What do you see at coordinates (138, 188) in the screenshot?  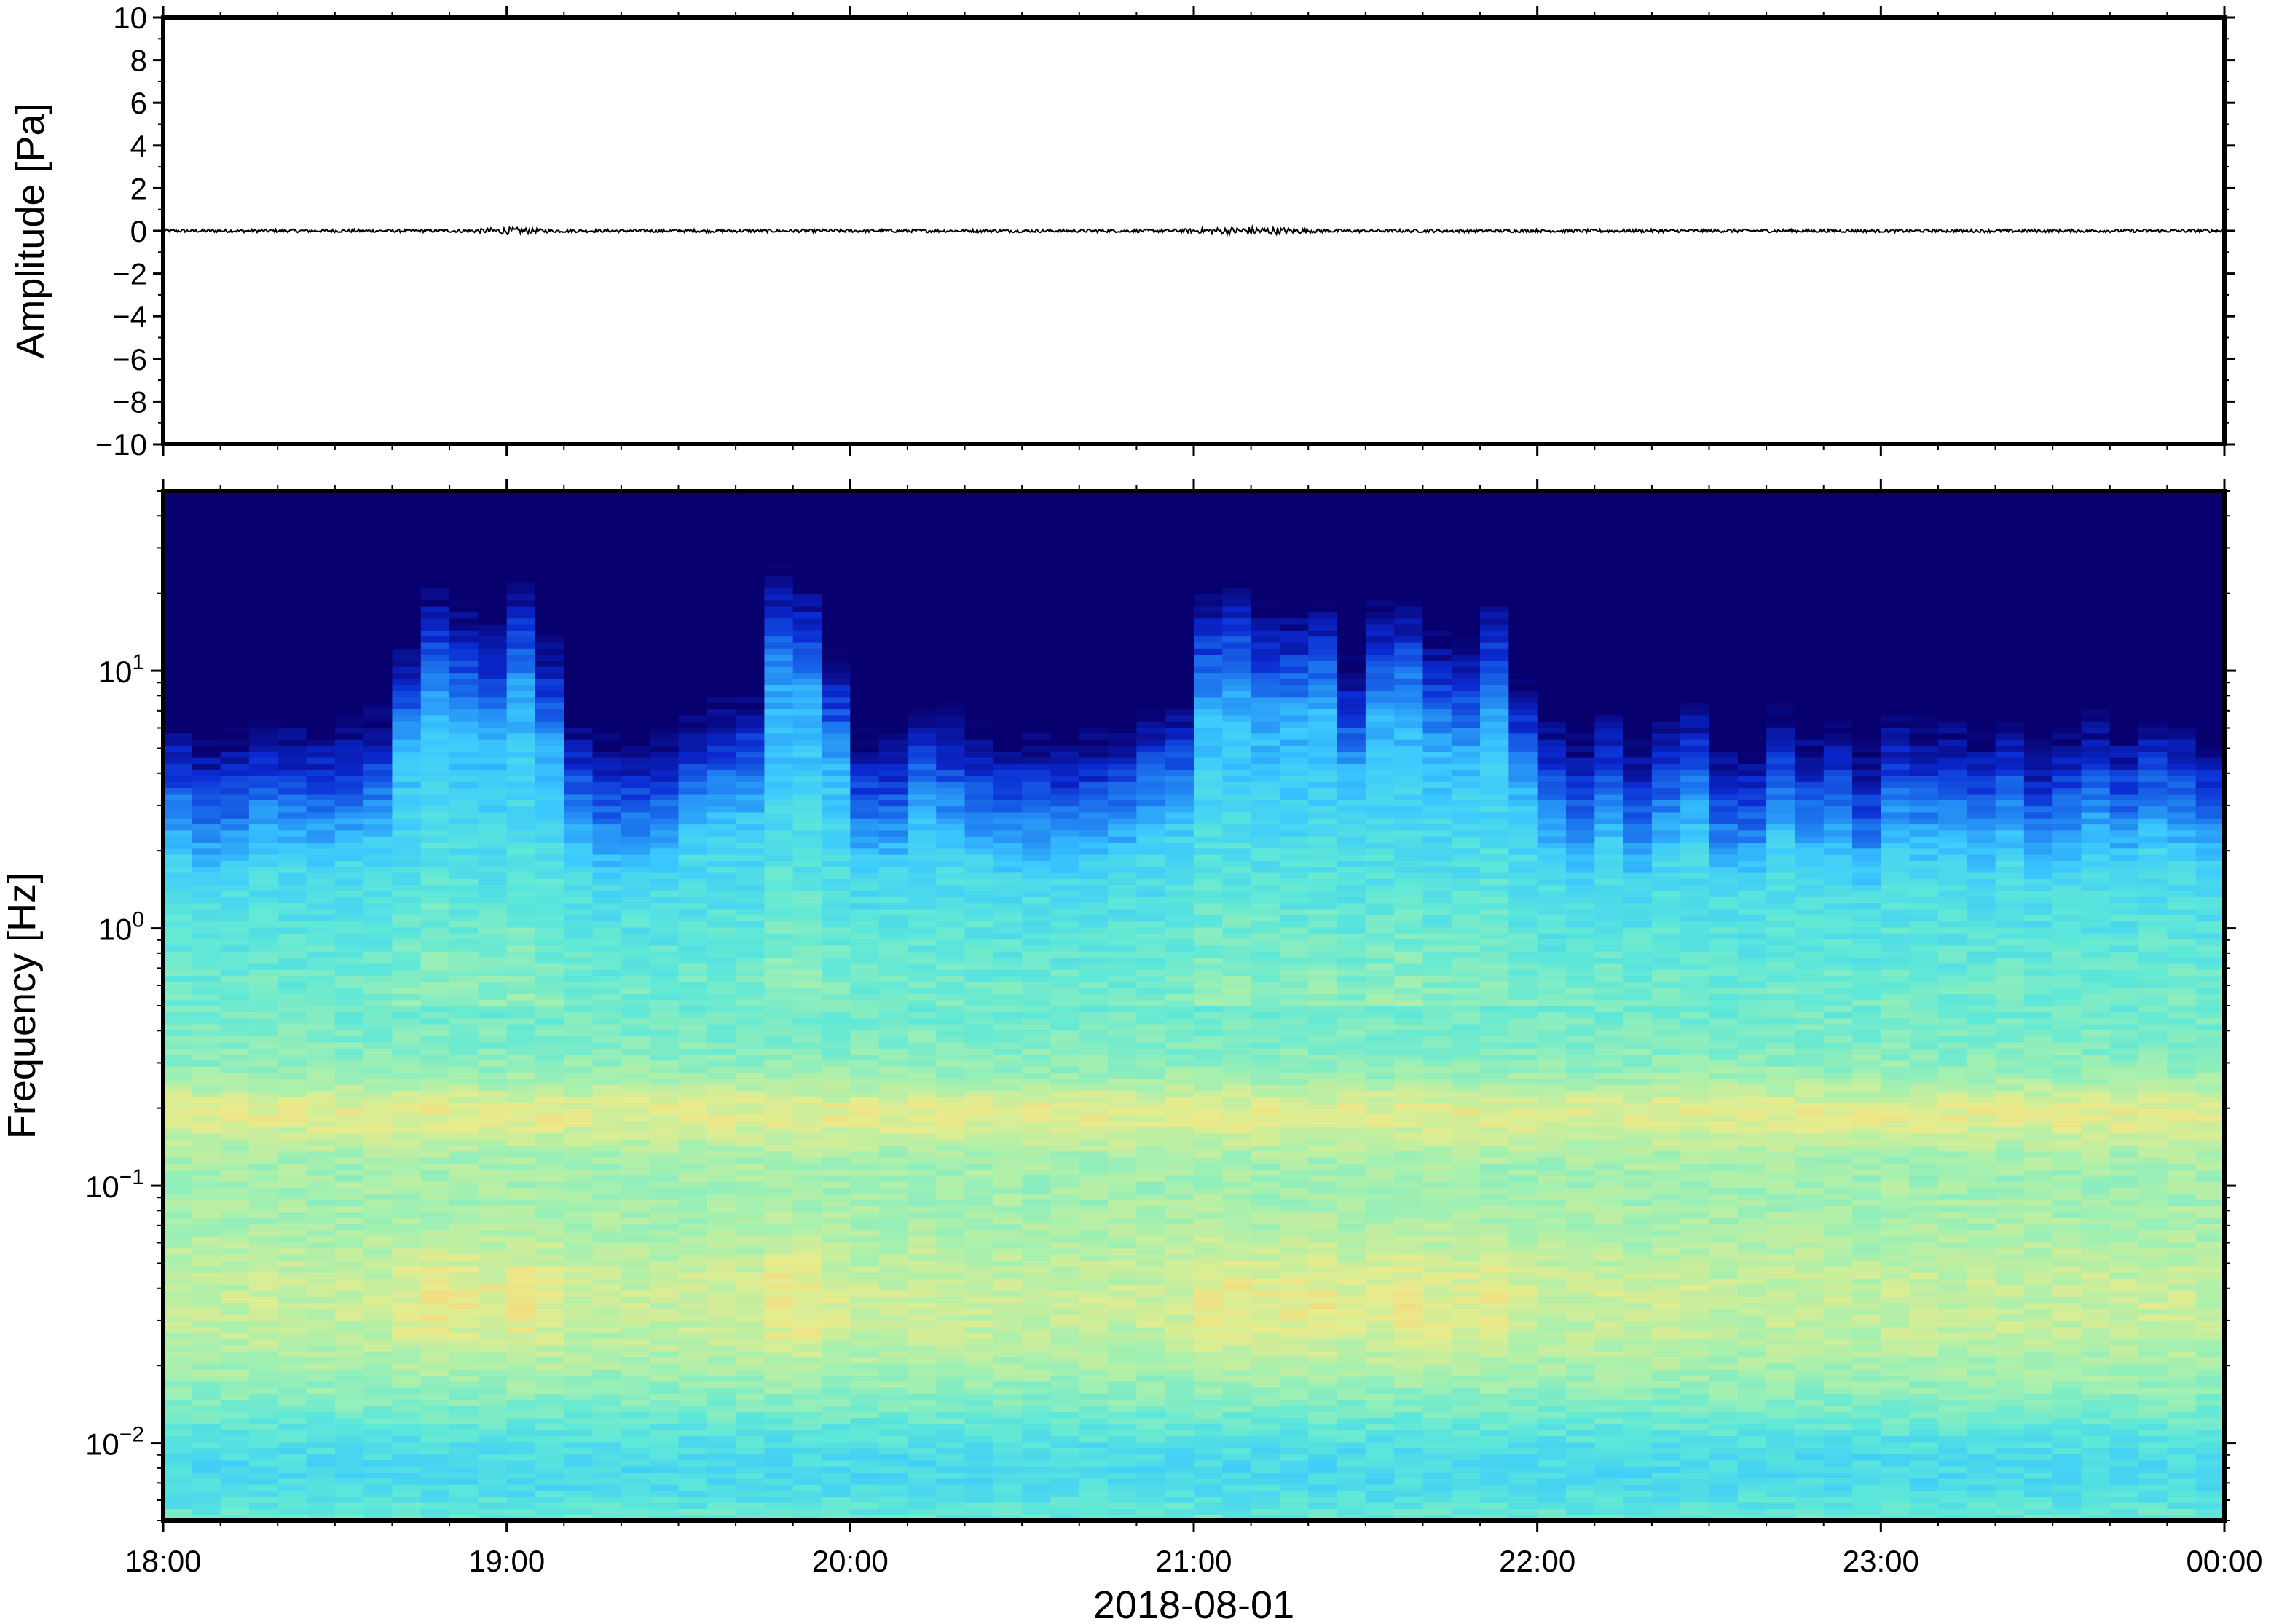 I see `amplitude-y-tick-label: 2` at bounding box center [138, 188].